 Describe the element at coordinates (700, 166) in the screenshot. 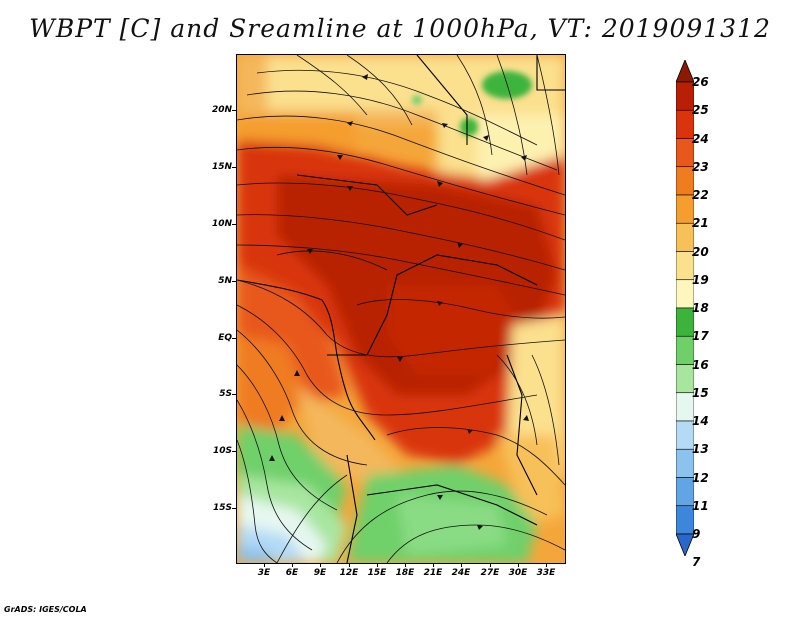

I see `colorbar-label: 23` at that location.